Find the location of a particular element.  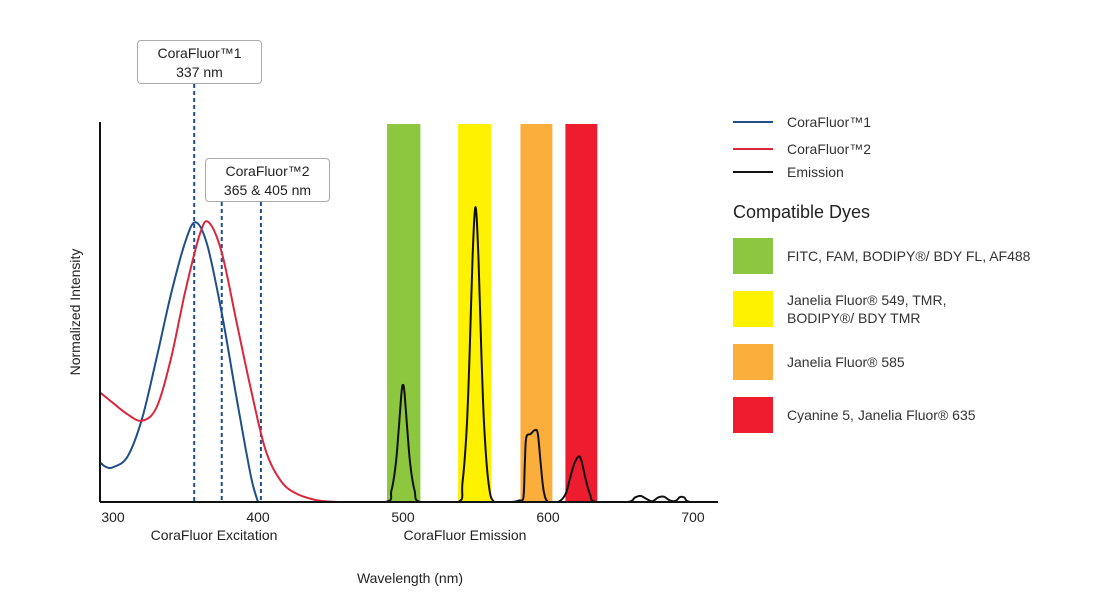

legend-line-black is located at coordinates (753, 172).